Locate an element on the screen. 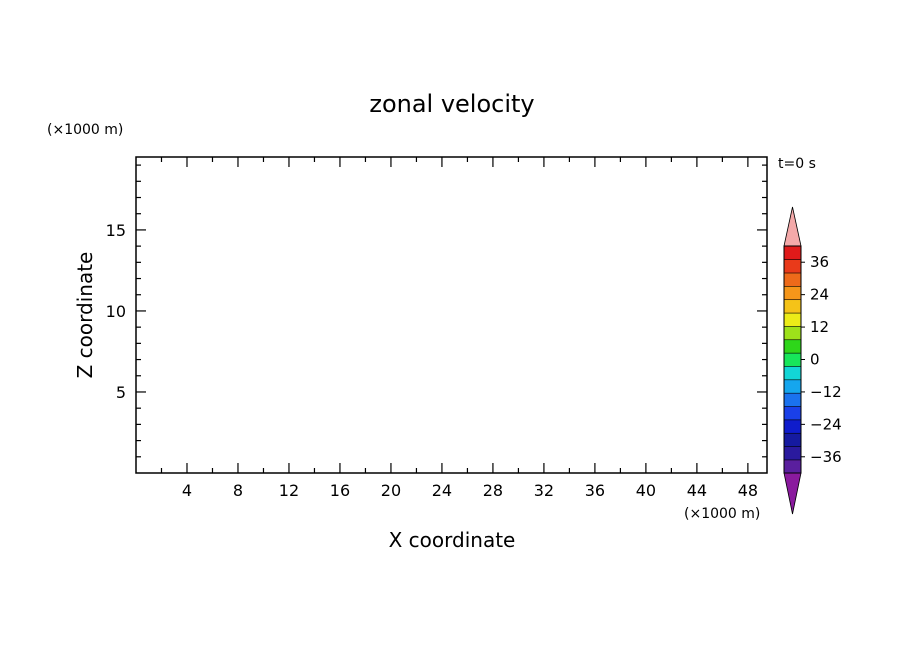 The image size is (904, 654). colorbar: 36 24 12 0 −12 −24 −36 is located at coordinates (812, 360).